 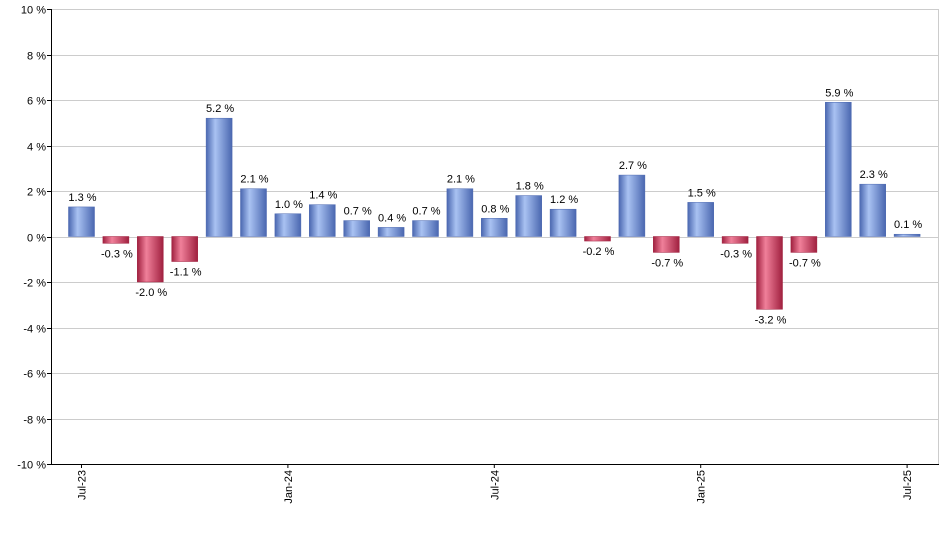 What do you see at coordinates (874, 175) in the screenshot?
I see `data-label: 2.3 %` at bounding box center [874, 175].